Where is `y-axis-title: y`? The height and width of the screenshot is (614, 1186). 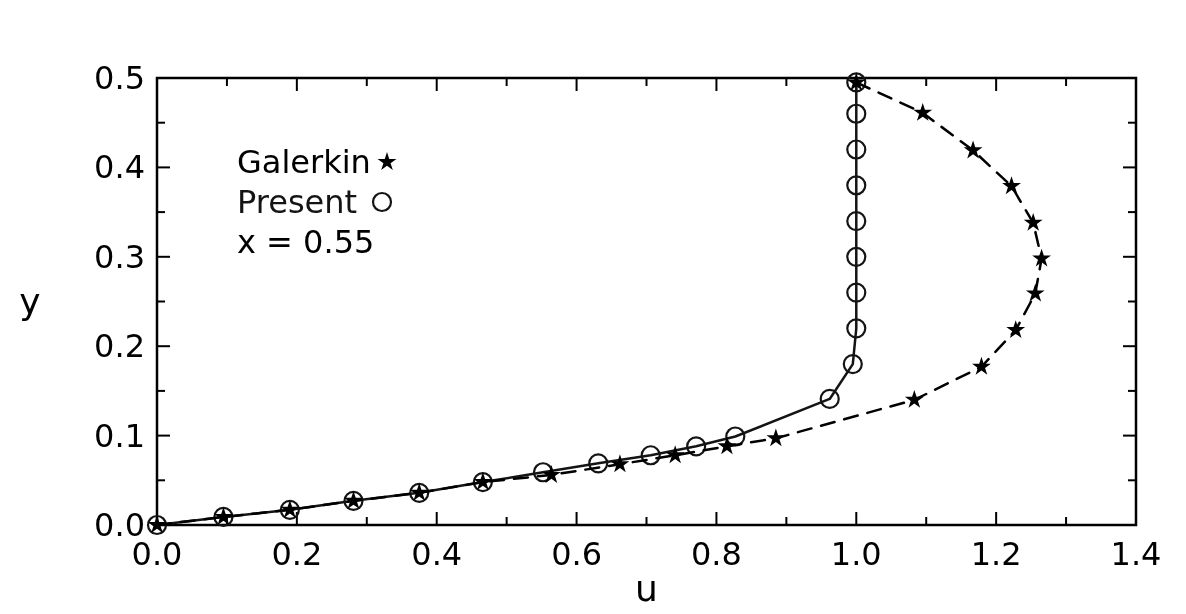
y-axis-title: y is located at coordinates (30, 301).